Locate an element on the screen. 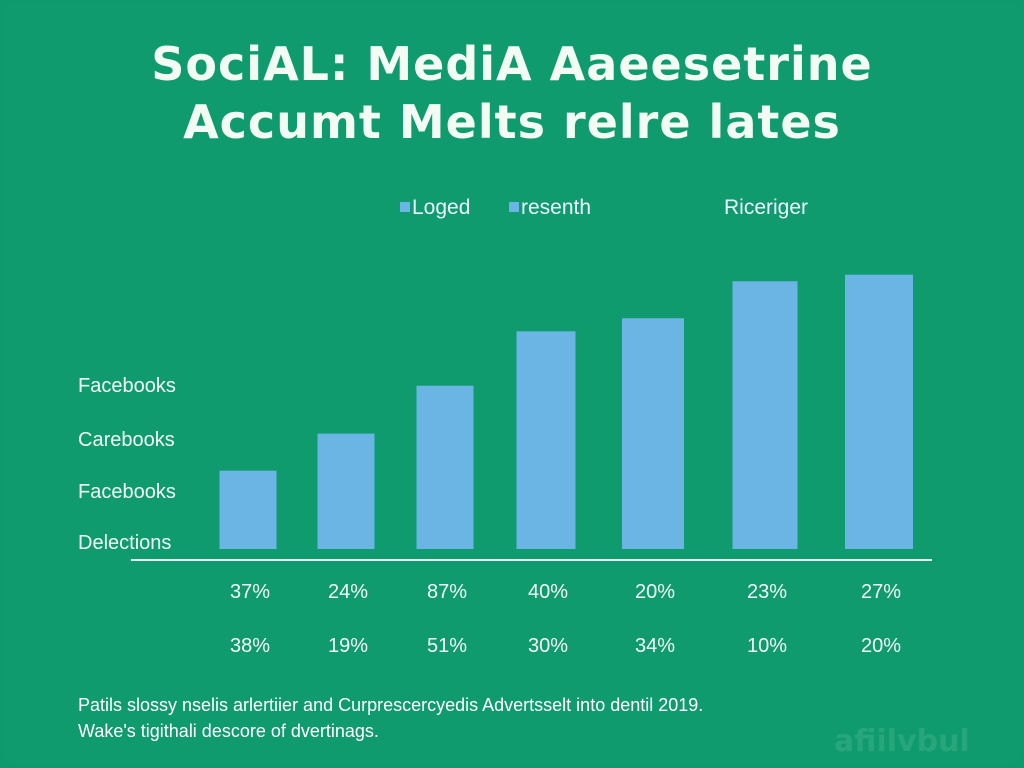 The width and height of the screenshot is (1024, 768). percent-label-row1-5: 20% is located at coordinates (655, 592).